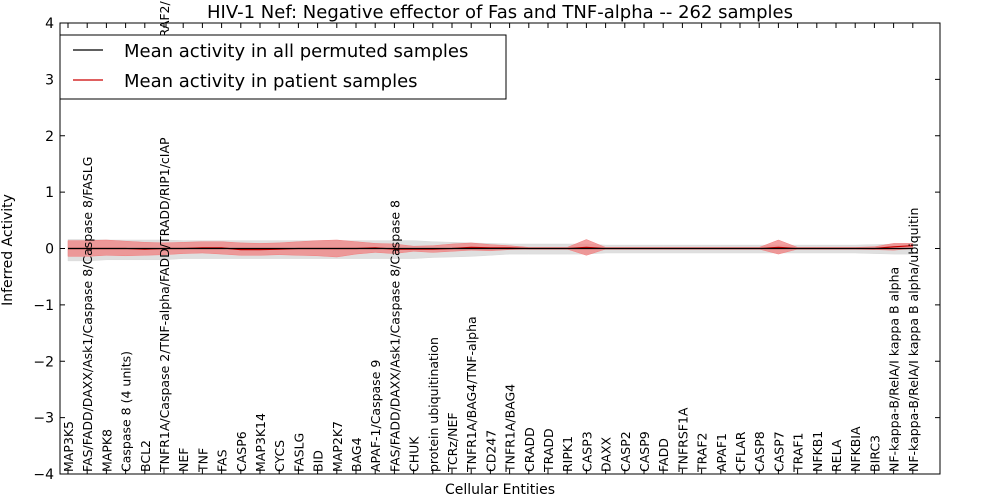  I want to click on y-tick-label: −4, so click(43, 475).